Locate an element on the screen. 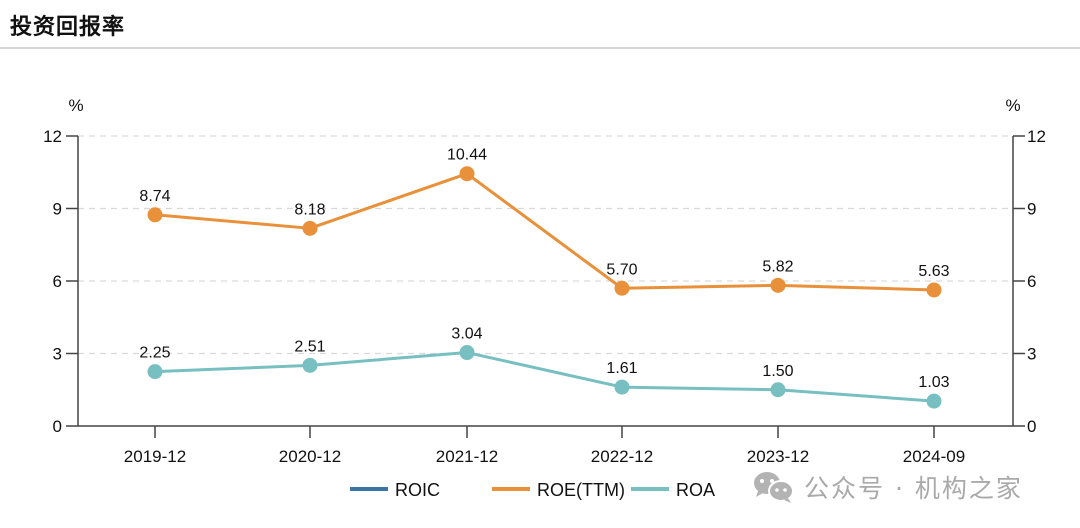  data-label-roa: 2.51 is located at coordinates (309, 346).